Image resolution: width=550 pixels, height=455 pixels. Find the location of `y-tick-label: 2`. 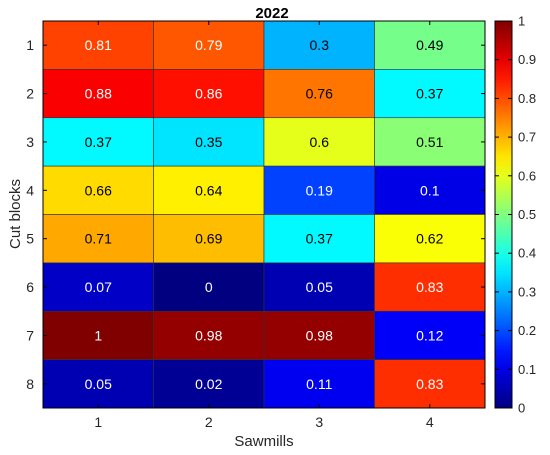

y-tick-label: 2 is located at coordinates (30, 94).